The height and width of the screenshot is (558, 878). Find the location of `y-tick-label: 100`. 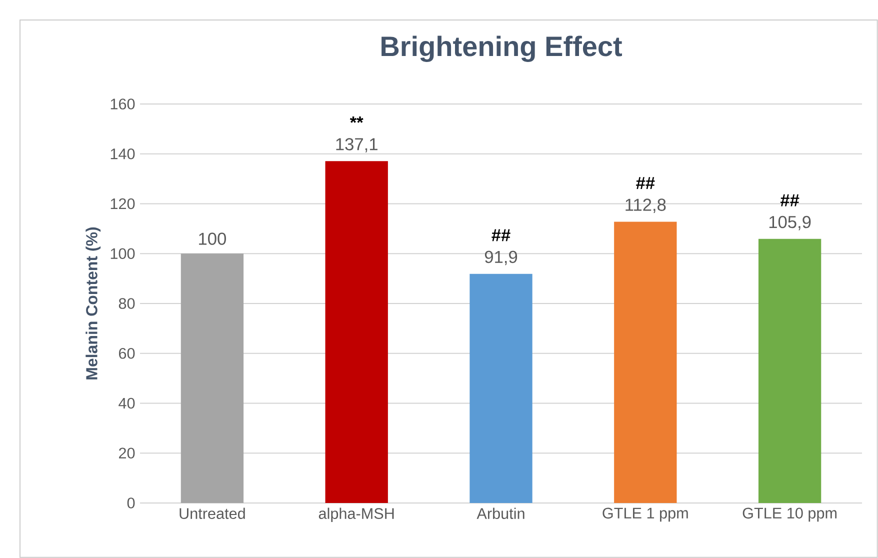

y-tick-label: 100 is located at coordinates (122, 254).